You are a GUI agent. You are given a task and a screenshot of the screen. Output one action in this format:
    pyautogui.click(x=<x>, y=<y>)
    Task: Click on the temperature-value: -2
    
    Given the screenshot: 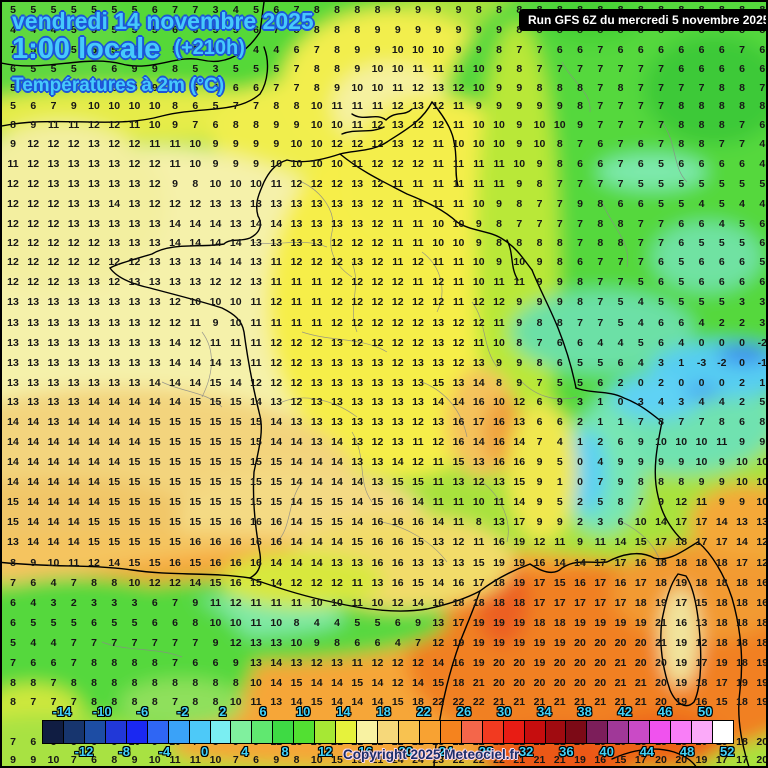 What is the action you would take?
    pyautogui.click(x=722, y=363)
    